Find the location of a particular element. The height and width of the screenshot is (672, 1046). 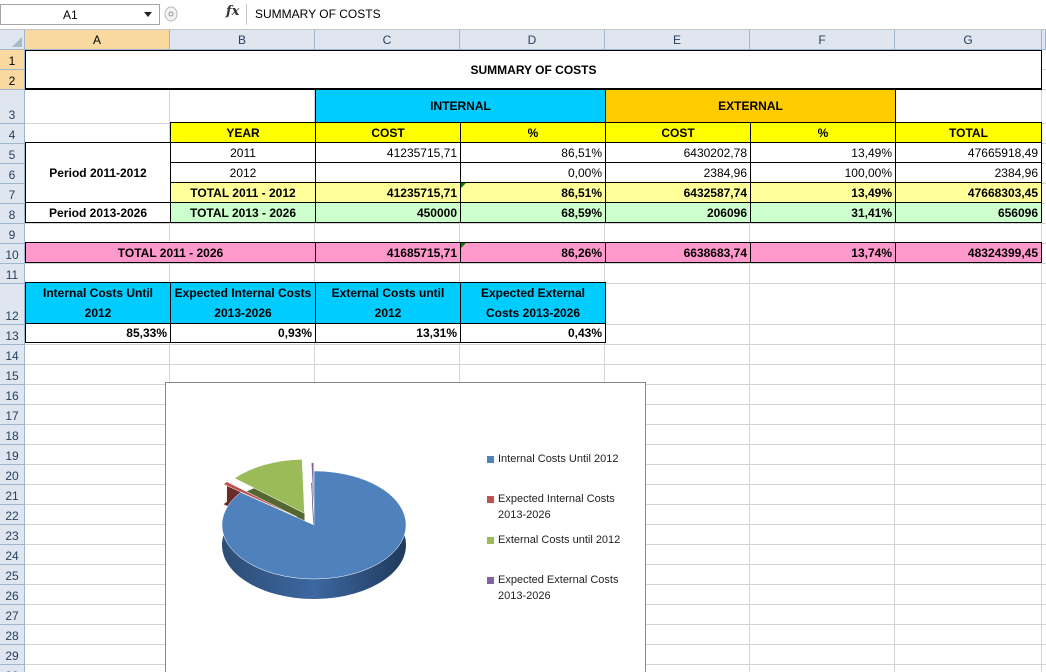

grand-total-external-cost-cell: 6638683,74 is located at coordinates (678, 252).